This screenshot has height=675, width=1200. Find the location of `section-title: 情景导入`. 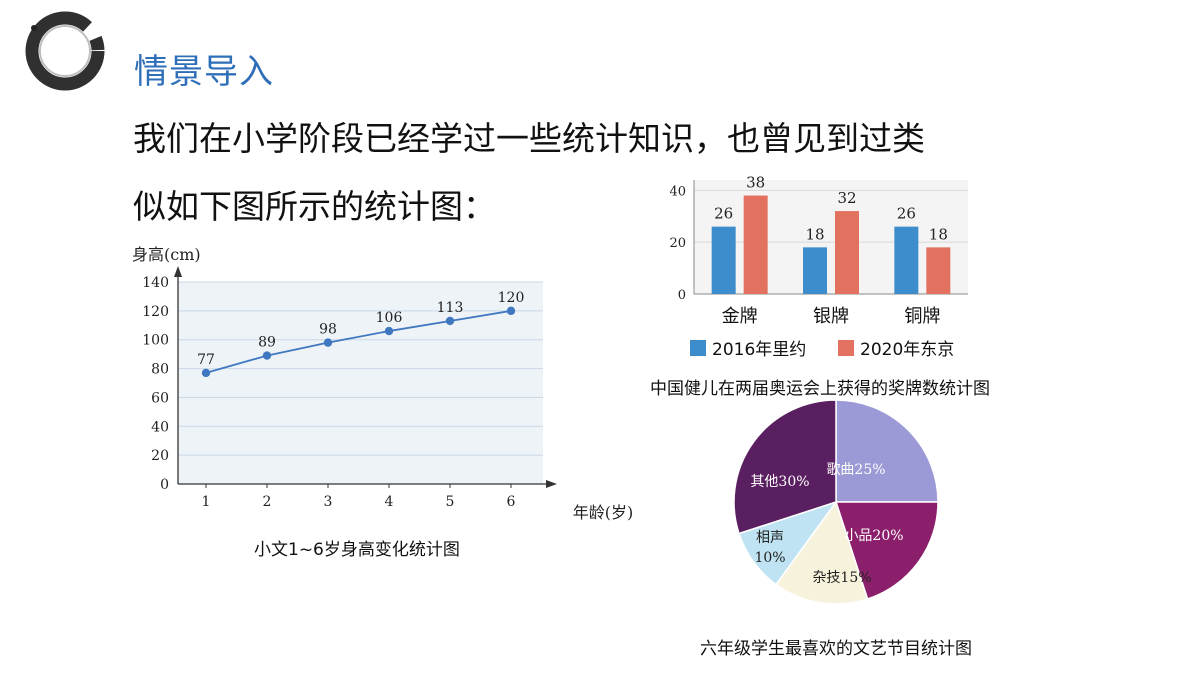

section-title: 情景导入 is located at coordinates (204, 72).